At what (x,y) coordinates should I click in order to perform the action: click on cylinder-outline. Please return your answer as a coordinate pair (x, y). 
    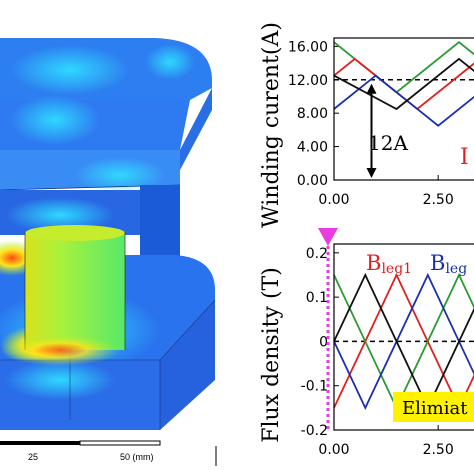
    Looking at the image, I should click on (75, 291).